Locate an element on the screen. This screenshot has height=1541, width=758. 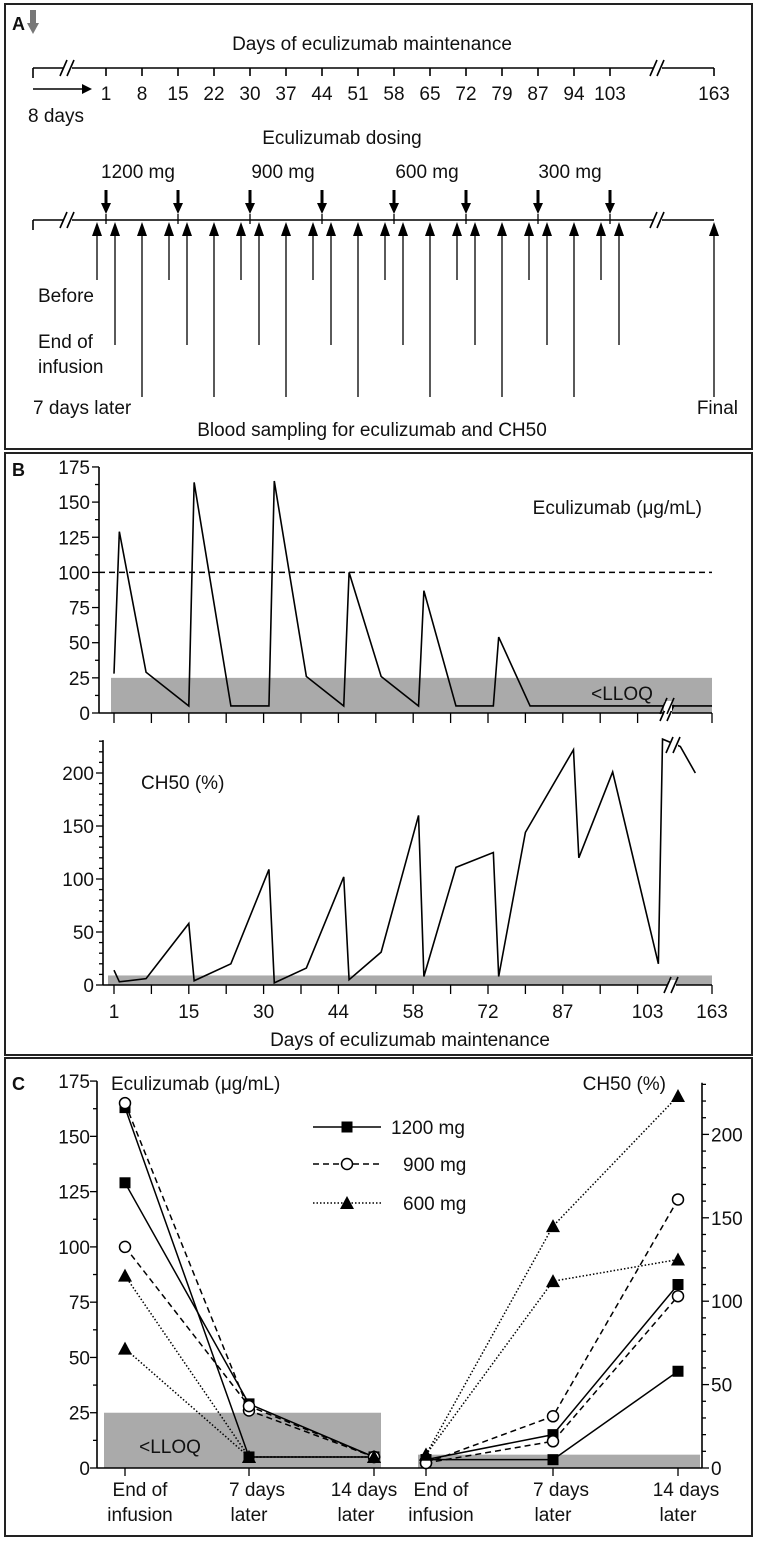
right-y-tick-label: 150 is located at coordinates (727, 1219).